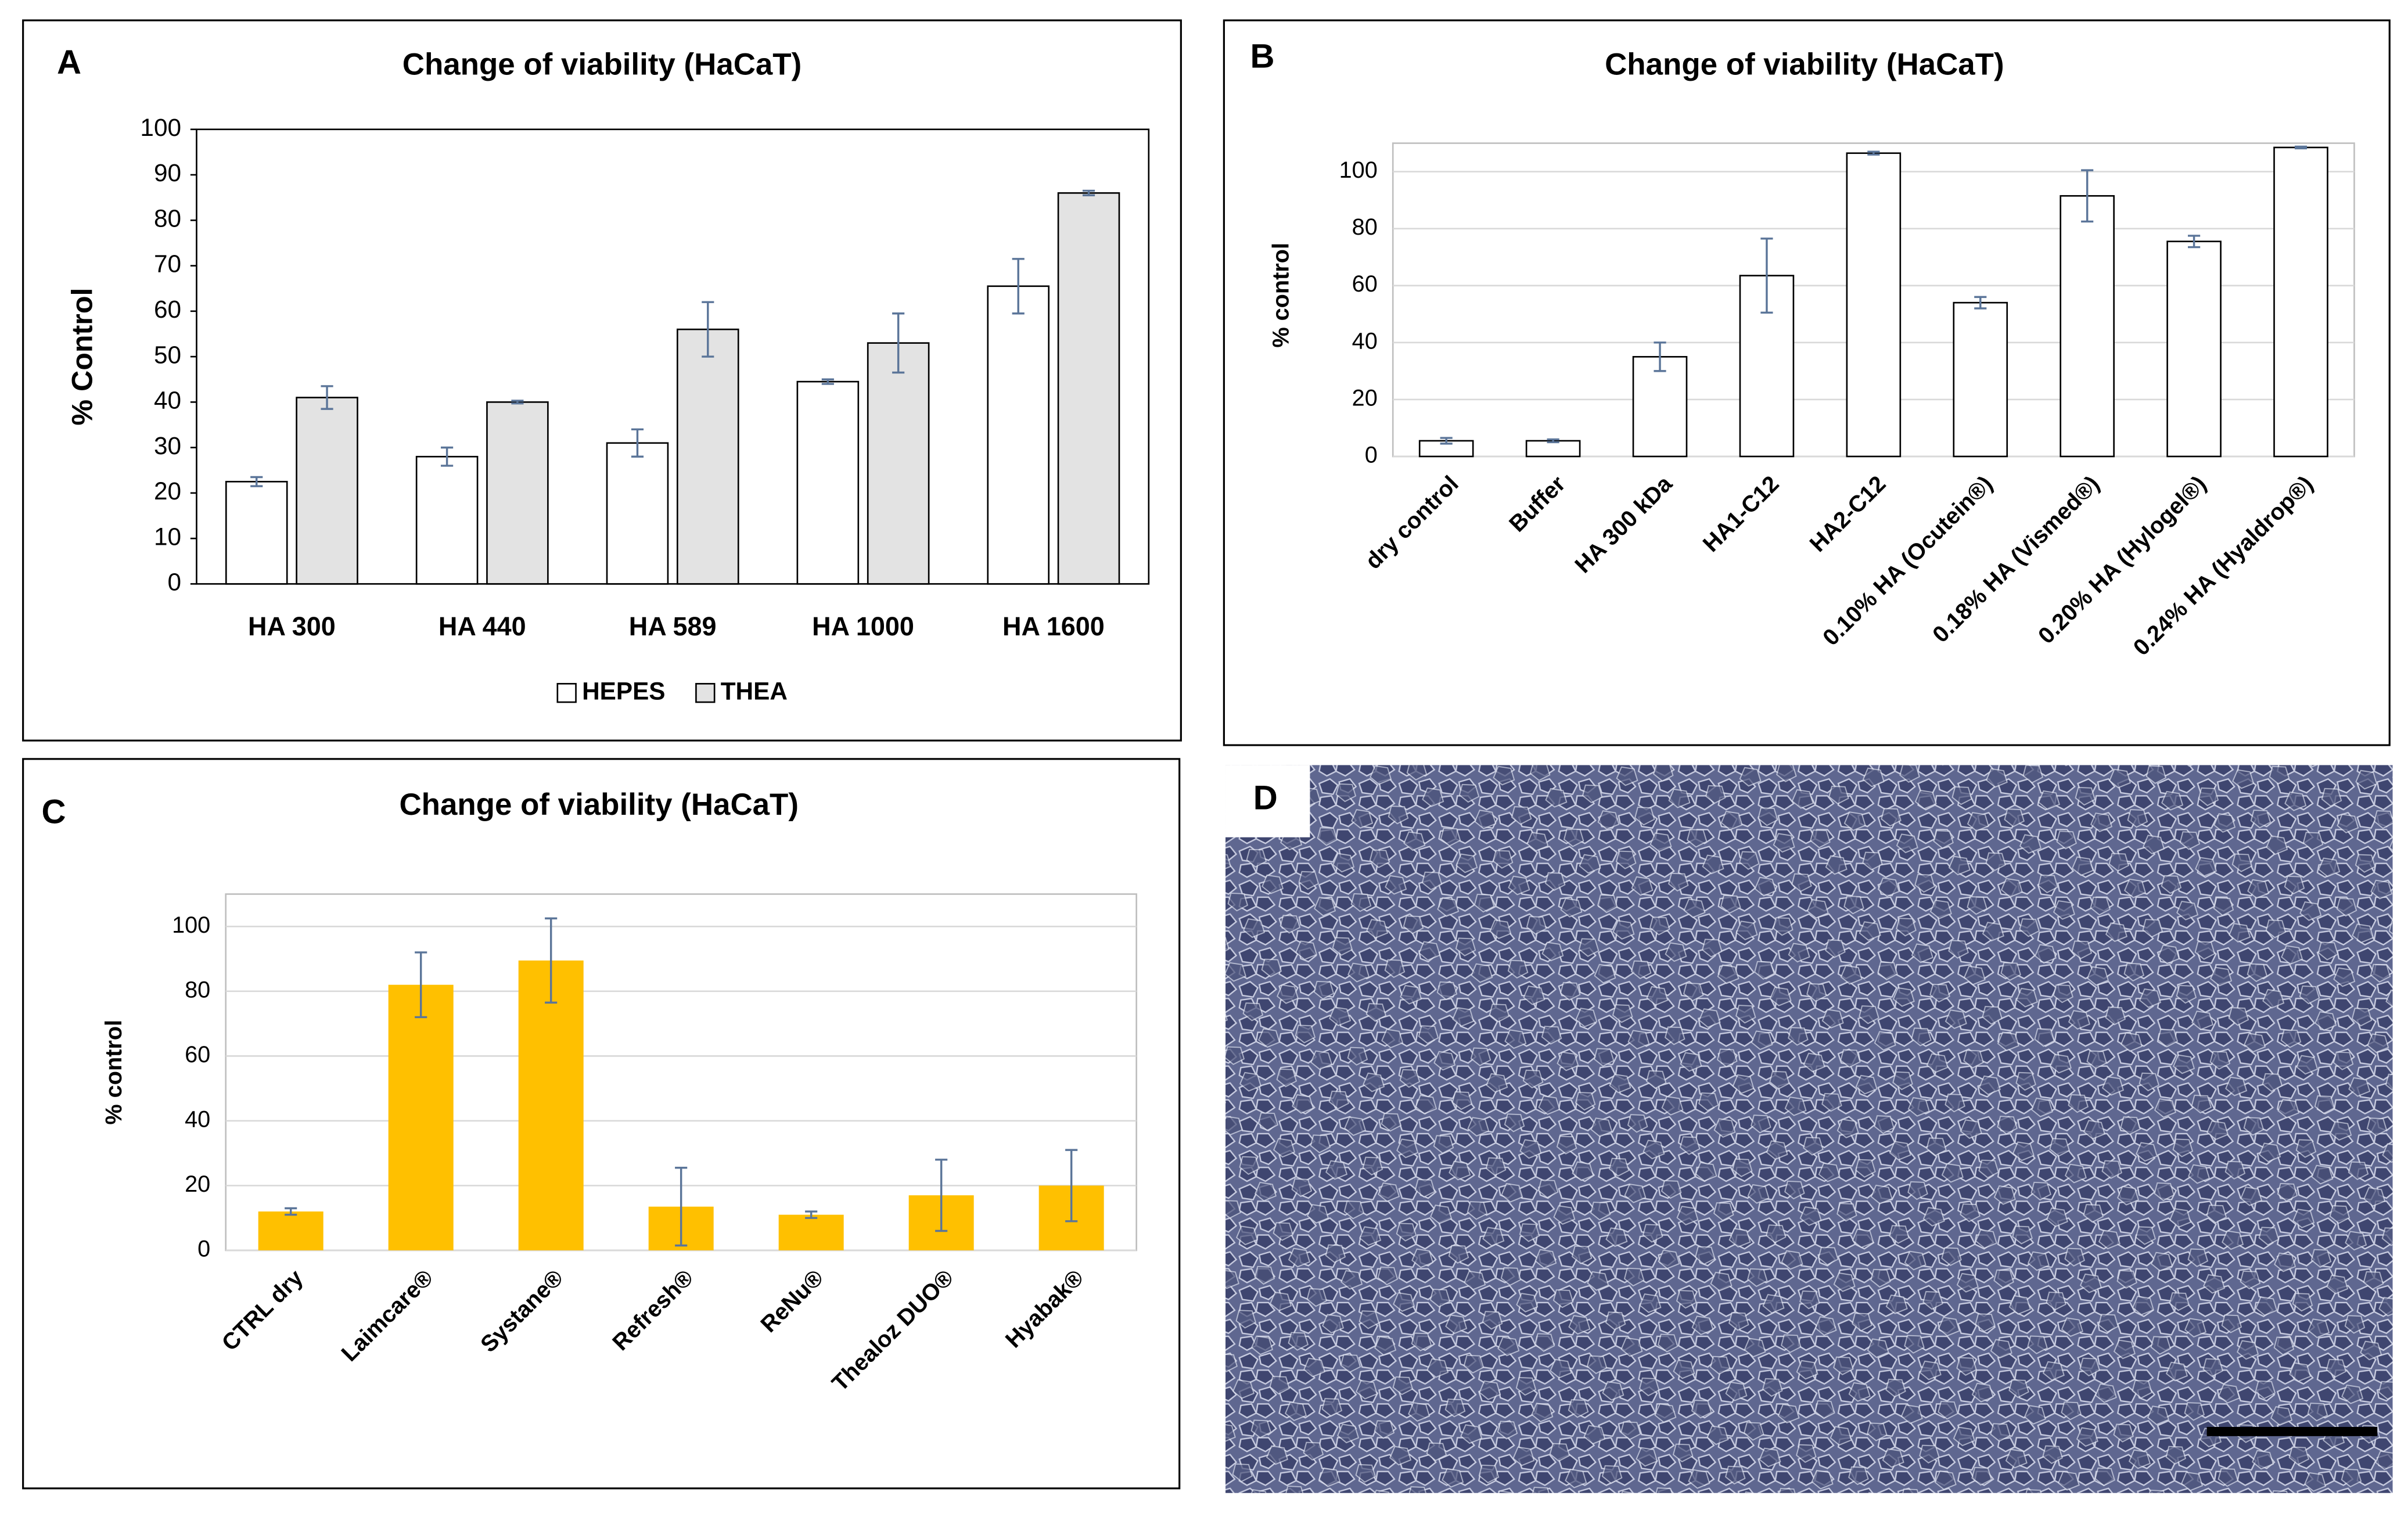 Image resolution: width=2408 pixels, height=1521 pixels. What do you see at coordinates (863, 627) in the screenshot?
I see `x-tick-label: HA 1000` at bounding box center [863, 627].